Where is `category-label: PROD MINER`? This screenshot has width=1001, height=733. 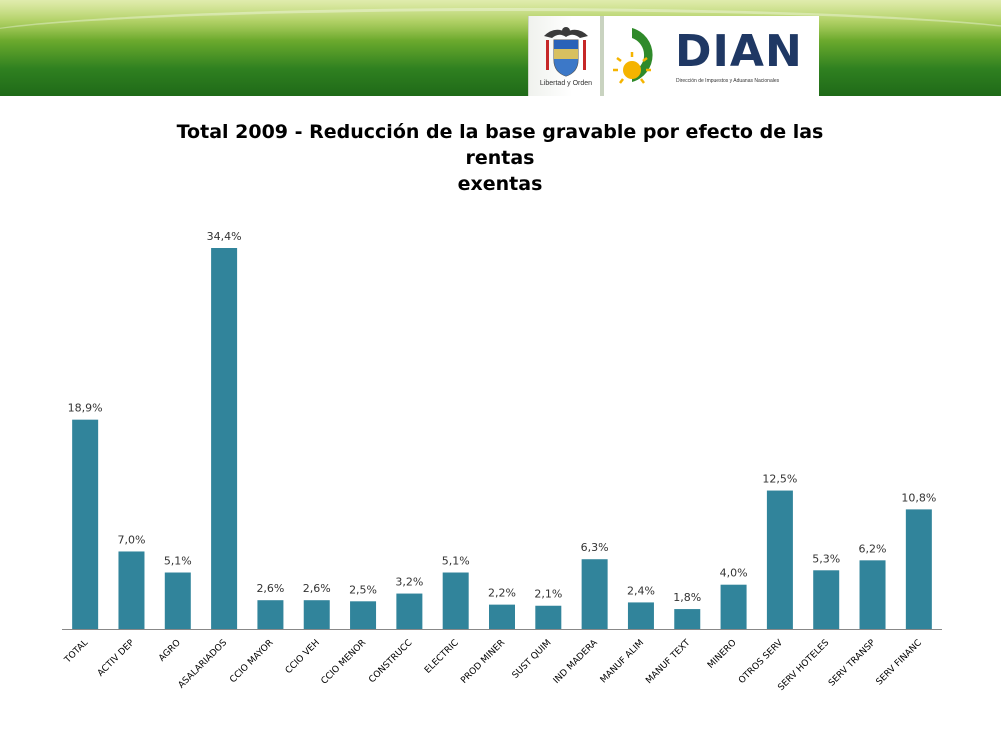
category-label: PROD MINER is located at coordinates (483, 662).